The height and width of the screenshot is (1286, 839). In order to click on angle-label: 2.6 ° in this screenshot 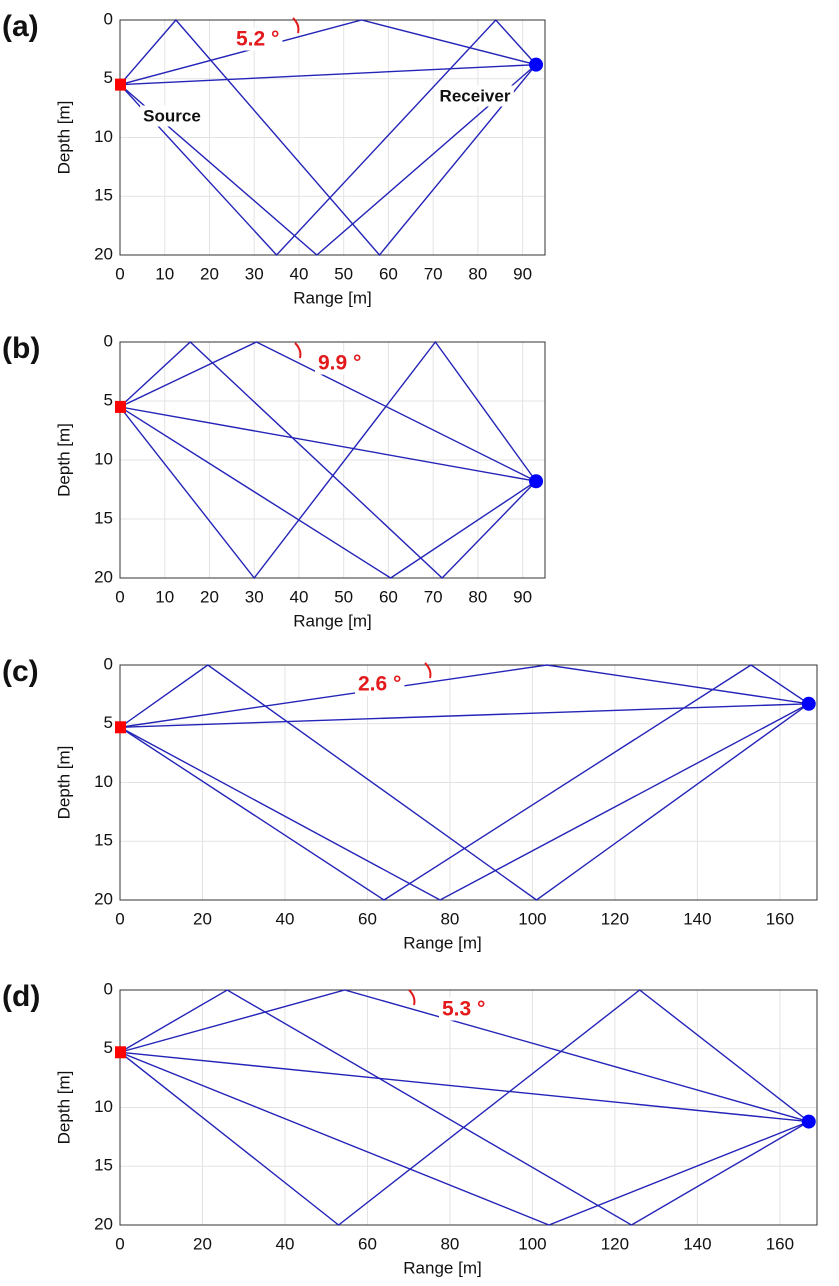, I will do `click(379, 684)`.